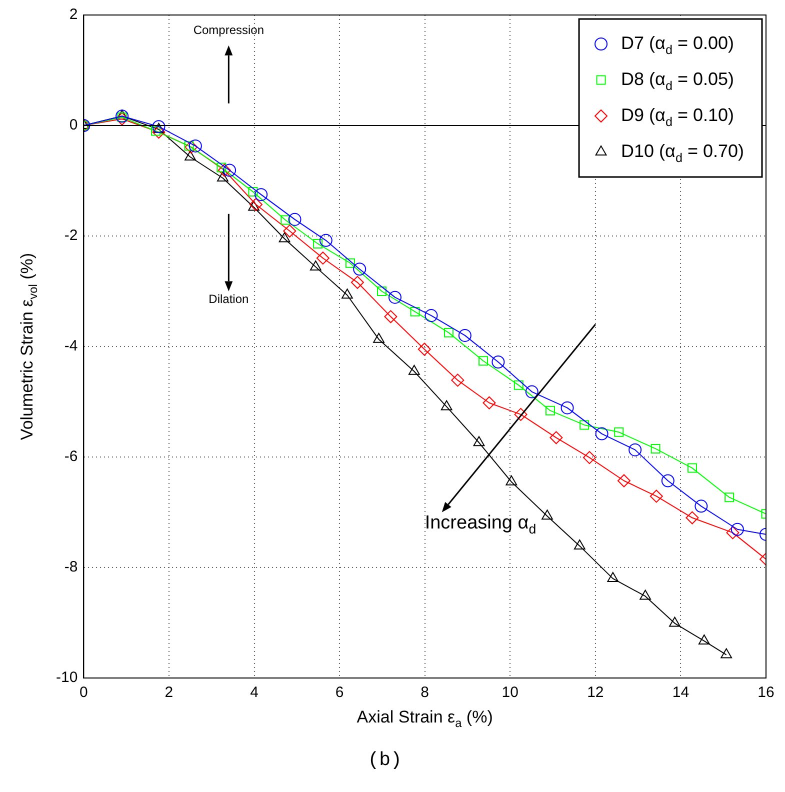 Image resolution: width=785 pixels, height=792 pixels. I want to click on x-tick-label: 12, so click(595, 693).